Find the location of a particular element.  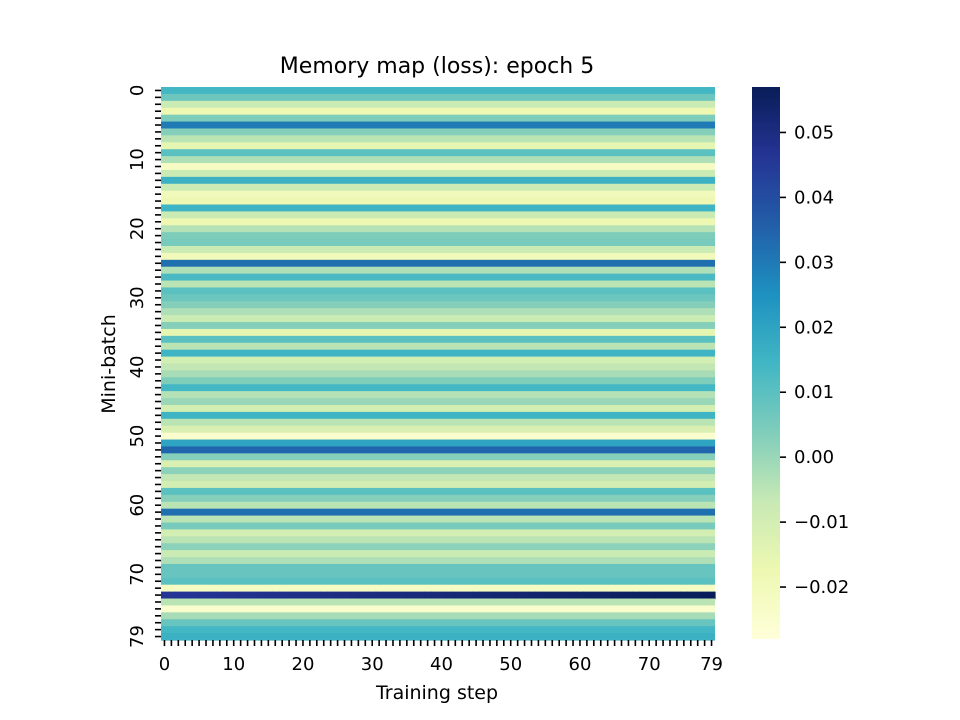

x-tick-label: 40 is located at coordinates (441, 664).